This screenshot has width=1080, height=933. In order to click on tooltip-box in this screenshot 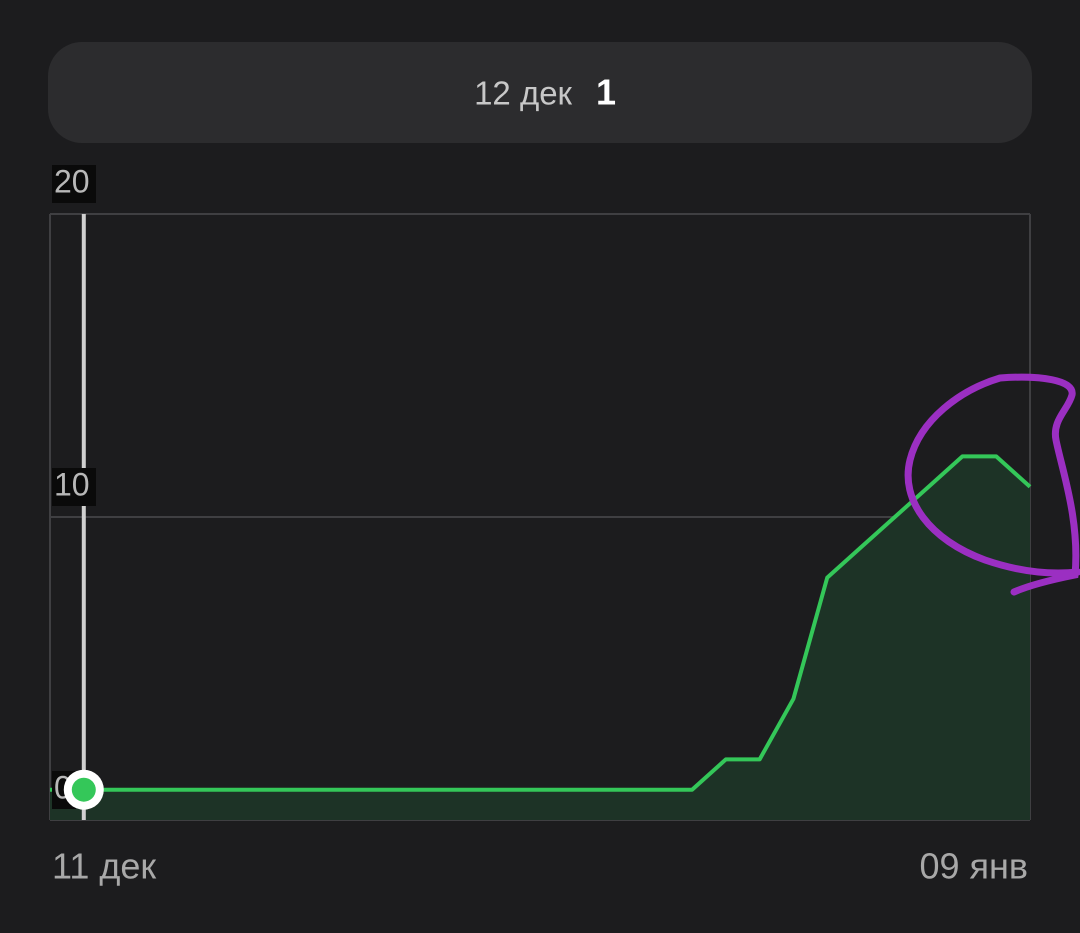, I will do `click(540, 92)`.